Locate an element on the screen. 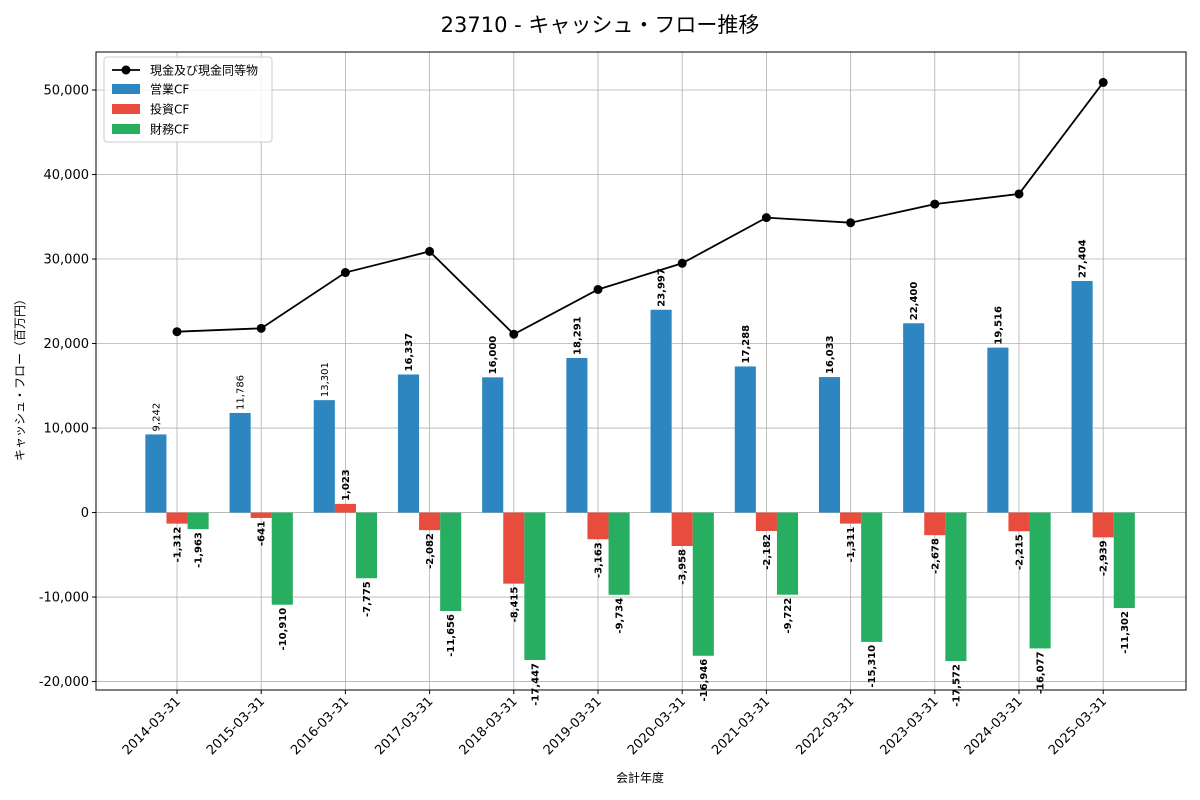 The height and width of the screenshot is (800, 1200). y-tick-label: -10,000 is located at coordinates (64, 598).